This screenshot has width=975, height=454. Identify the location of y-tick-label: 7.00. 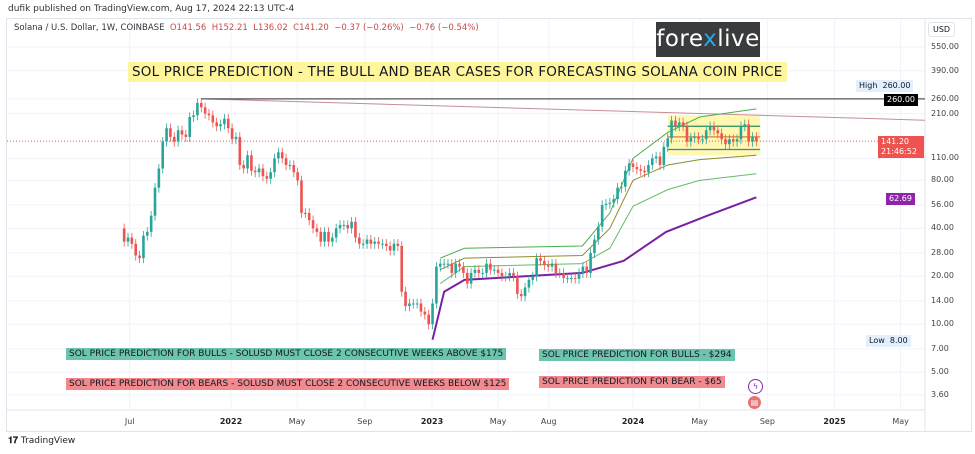
(940, 348).